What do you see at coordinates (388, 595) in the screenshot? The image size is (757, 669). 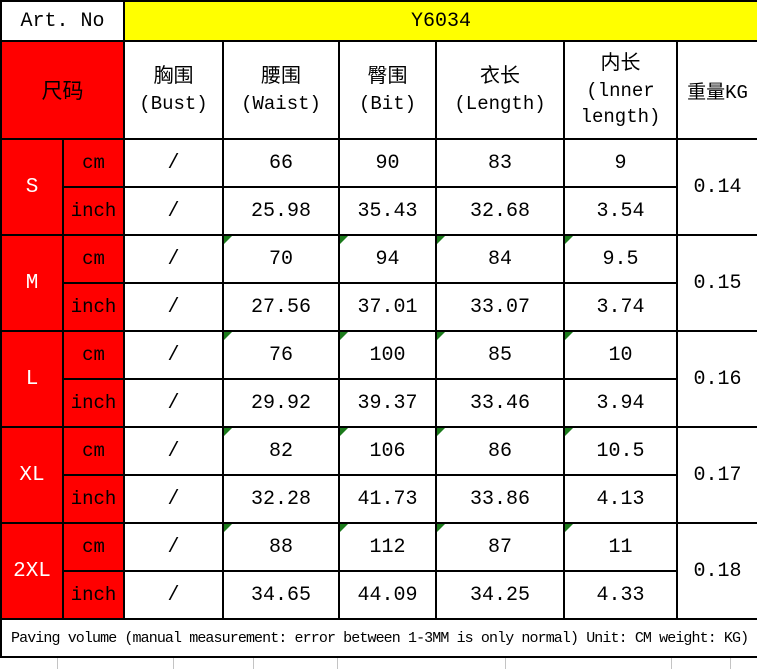 I see `cell-2XL-inch-bit: 44.09` at bounding box center [388, 595].